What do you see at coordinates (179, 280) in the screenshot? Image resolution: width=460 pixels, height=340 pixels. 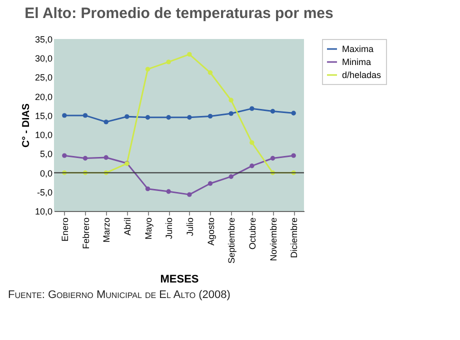 I see `x-axis-title: MESES` at bounding box center [179, 280].